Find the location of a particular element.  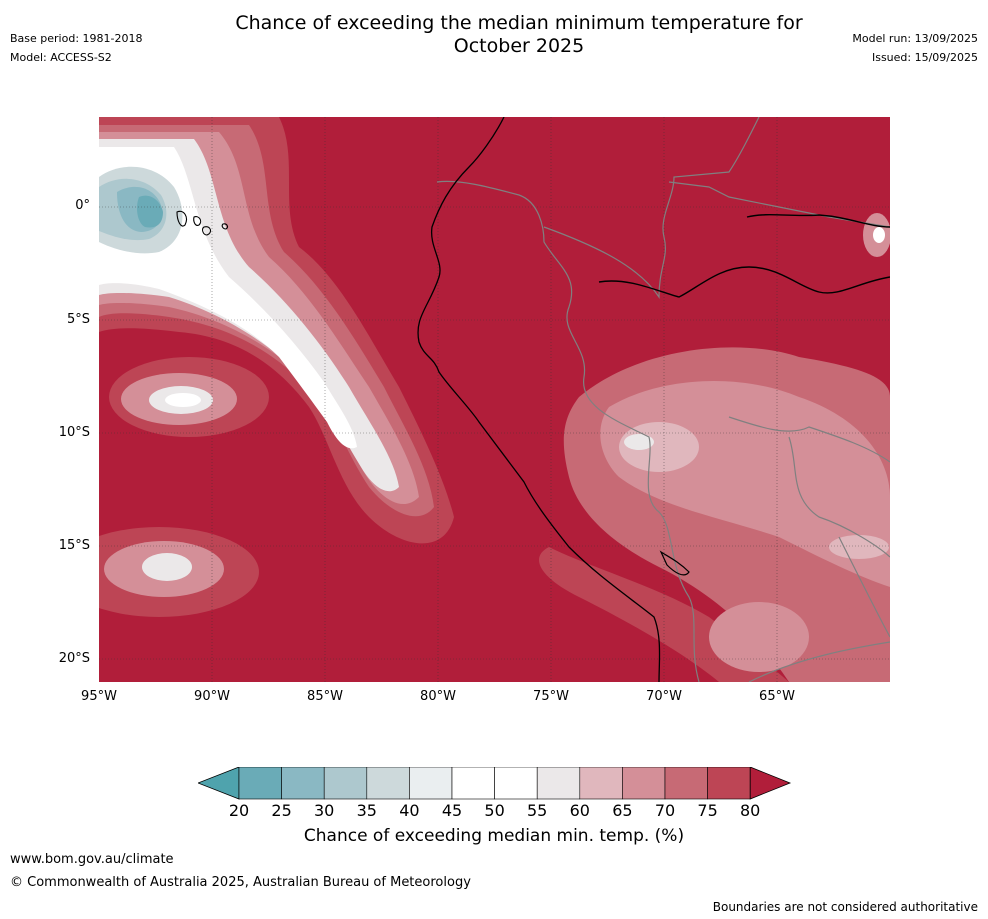

lat-label-5s: 5°S is located at coordinates (78, 319).